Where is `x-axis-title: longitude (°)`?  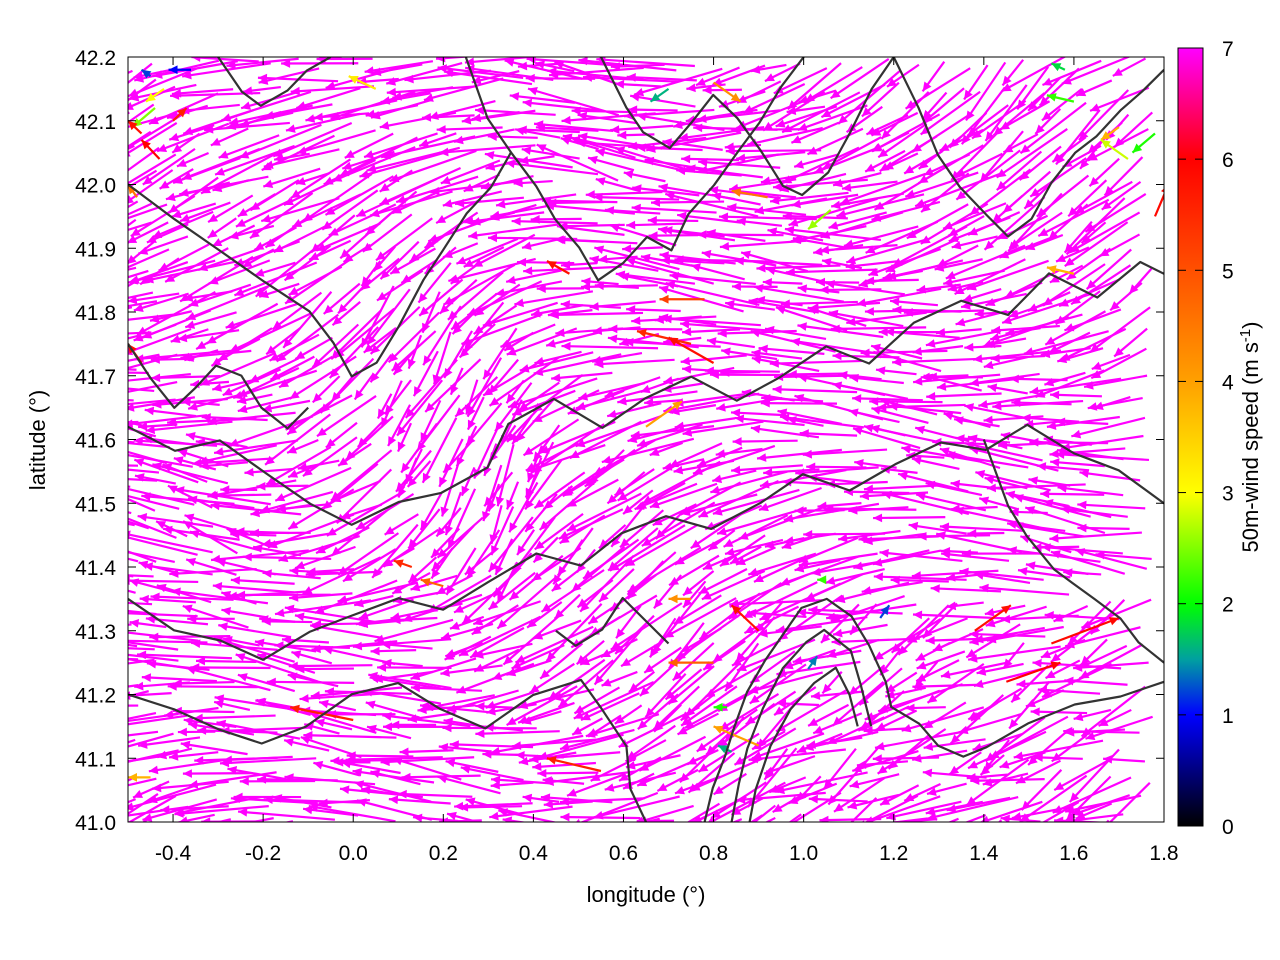 x-axis-title: longitude (°) is located at coordinates (646, 894).